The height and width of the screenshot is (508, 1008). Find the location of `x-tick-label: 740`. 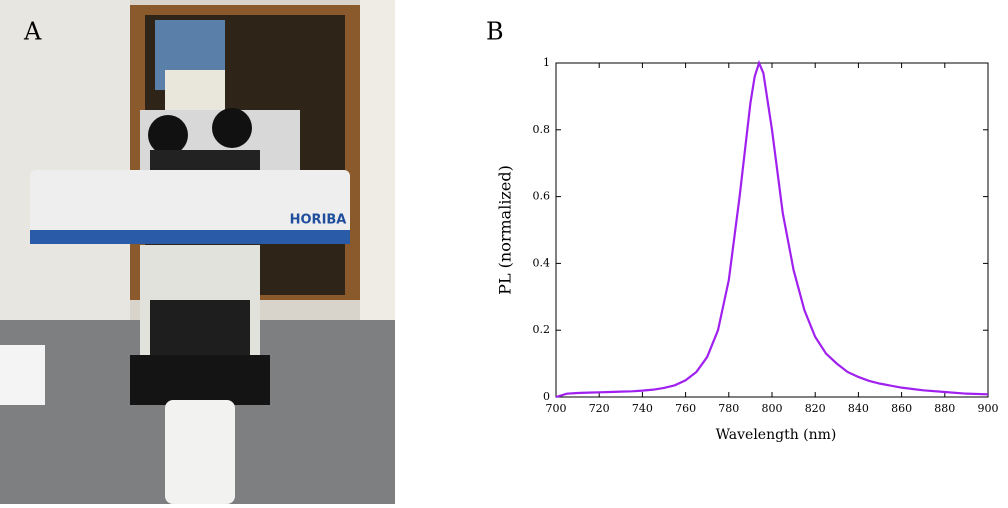

x-tick-label: 740 is located at coordinates (642, 408).